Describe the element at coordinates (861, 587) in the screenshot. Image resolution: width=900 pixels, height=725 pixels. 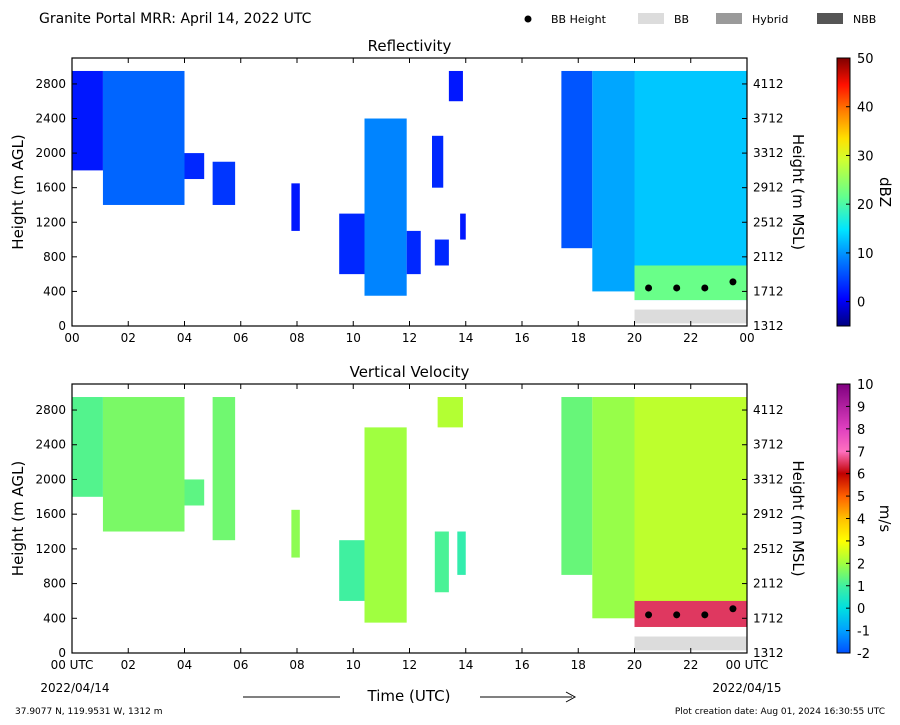
I see `colorbar-tick-label: 1` at that location.